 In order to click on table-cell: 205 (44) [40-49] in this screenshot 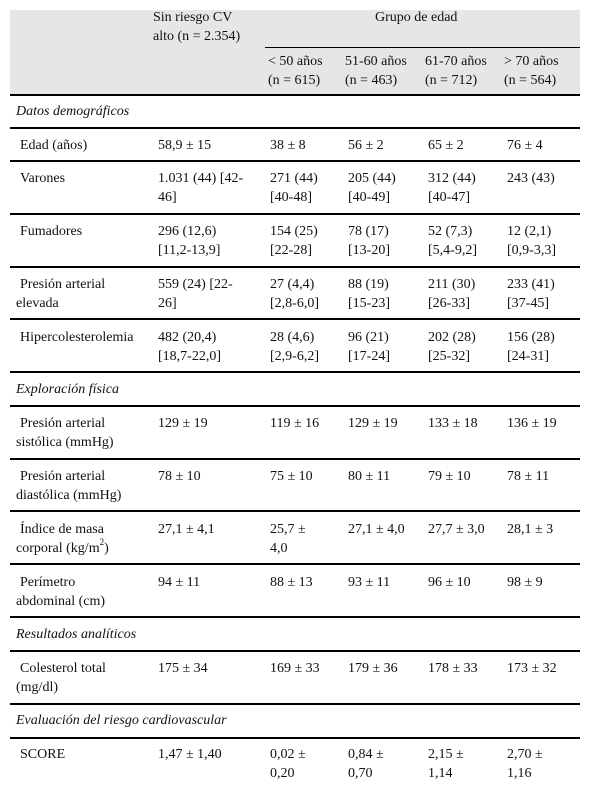, I will do `click(372, 188)`.